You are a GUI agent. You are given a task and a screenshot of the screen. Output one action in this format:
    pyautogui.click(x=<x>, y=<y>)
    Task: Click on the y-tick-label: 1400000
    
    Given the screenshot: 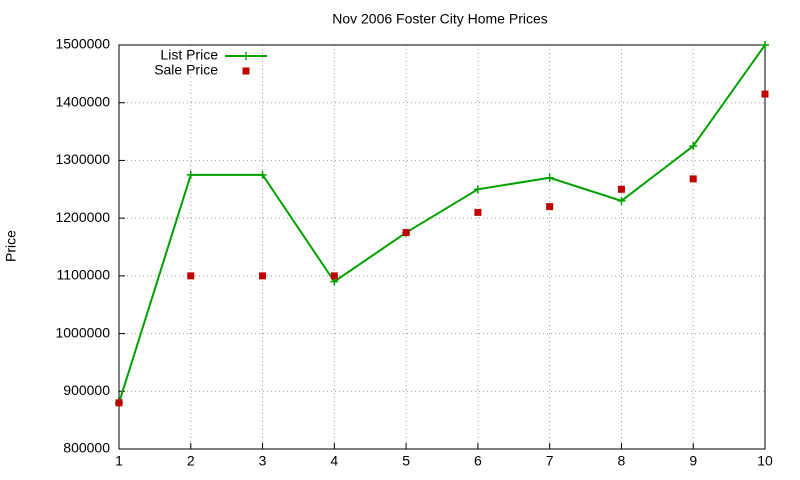 What is the action you would take?
    pyautogui.click(x=82, y=101)
    